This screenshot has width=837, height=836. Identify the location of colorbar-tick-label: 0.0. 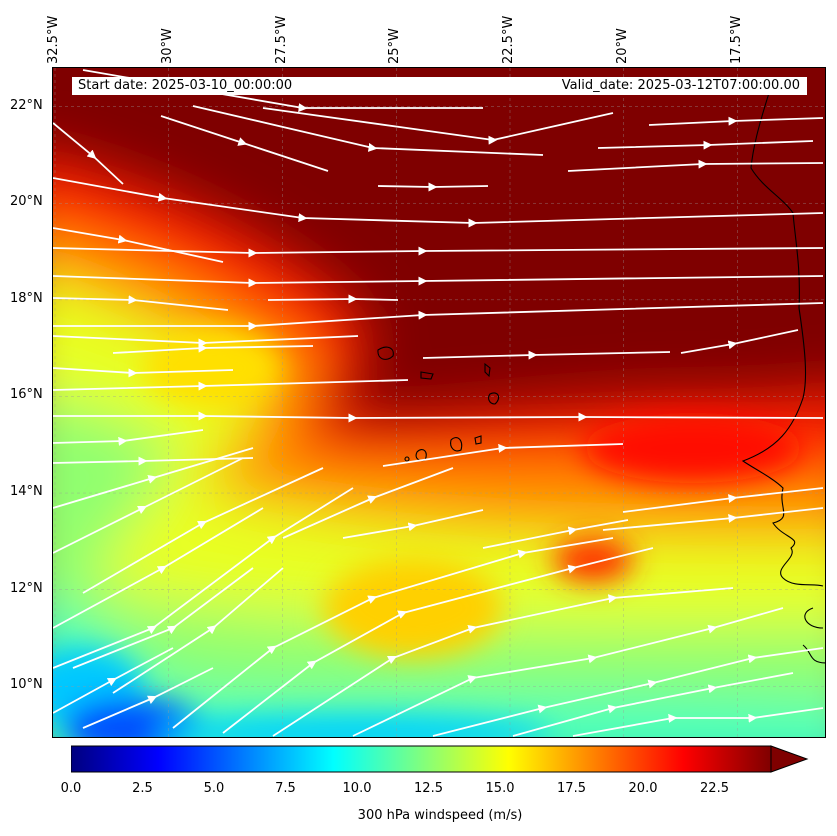
(71, 788).